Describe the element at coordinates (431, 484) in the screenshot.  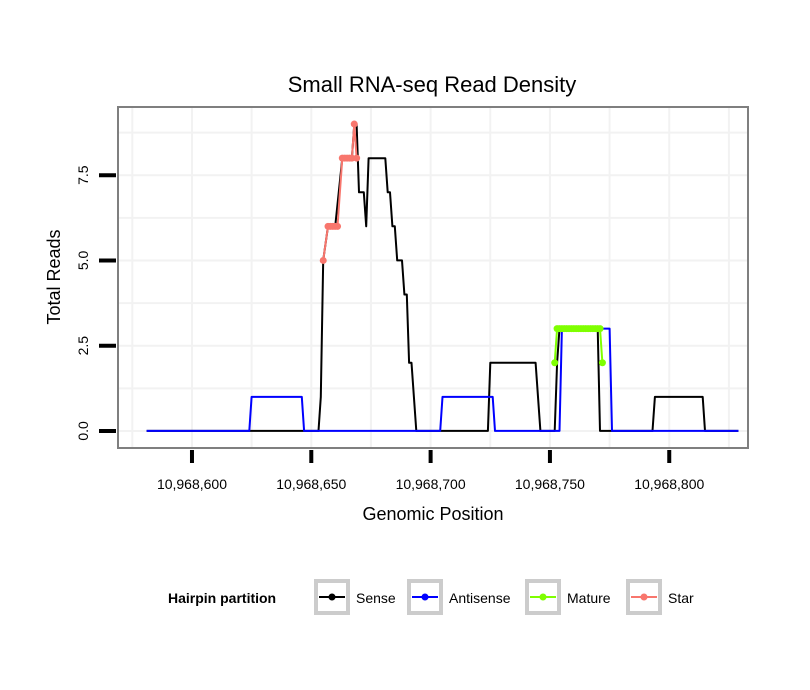
I see `x-tick-label: 10,968,700` at that location.